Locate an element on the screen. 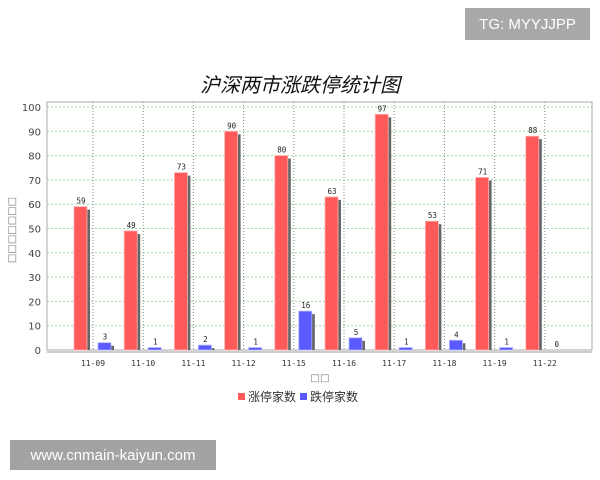  y-tick-label: 10 is located at coordinates (34, 327).